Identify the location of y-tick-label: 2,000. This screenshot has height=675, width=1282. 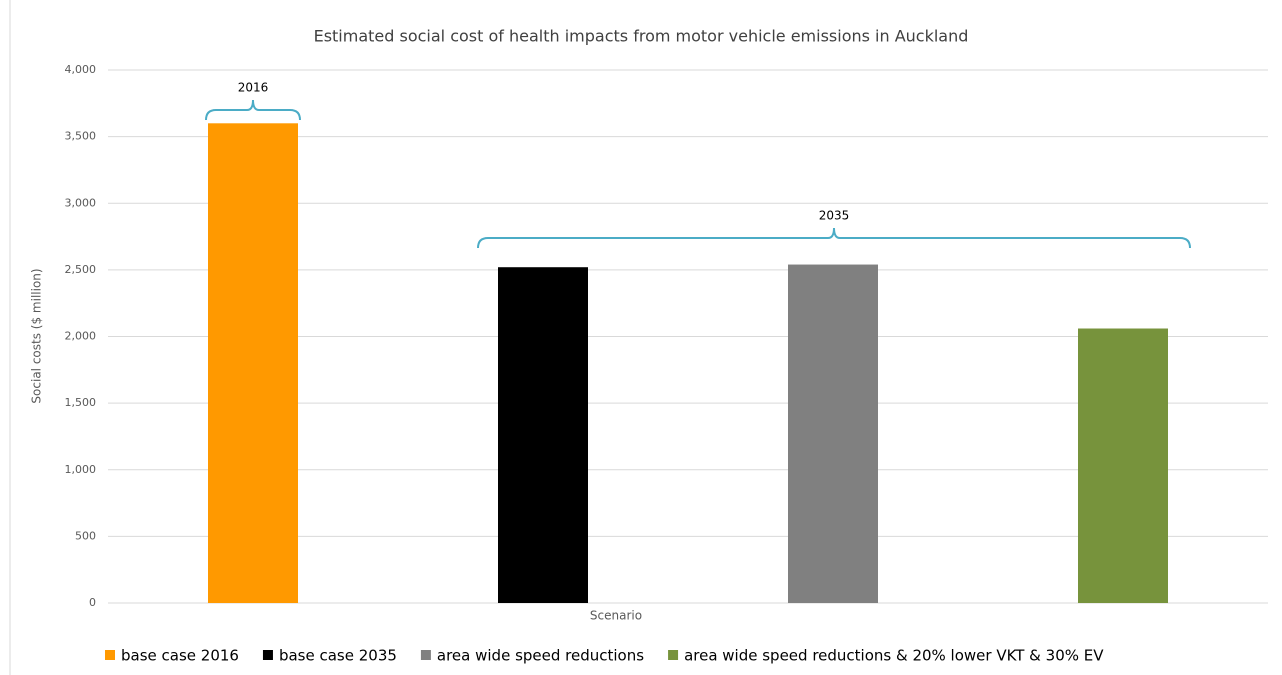
(81, 336).